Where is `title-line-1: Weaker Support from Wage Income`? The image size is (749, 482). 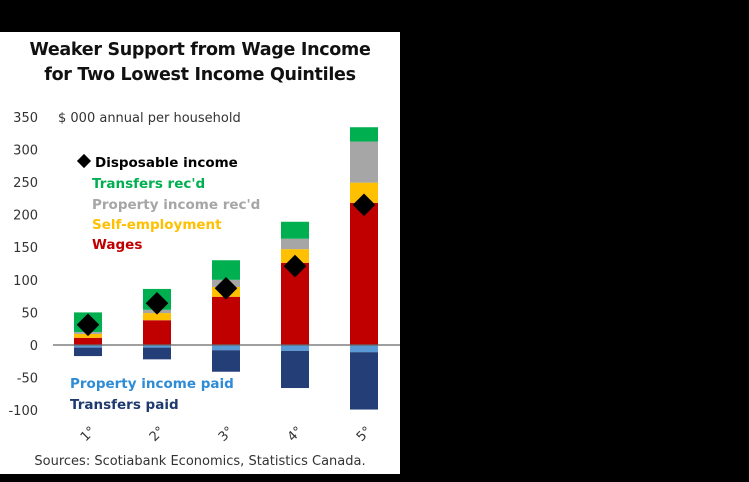 title-line-1: Weaker Support from Wage Income is located at coordinates (200, 50).